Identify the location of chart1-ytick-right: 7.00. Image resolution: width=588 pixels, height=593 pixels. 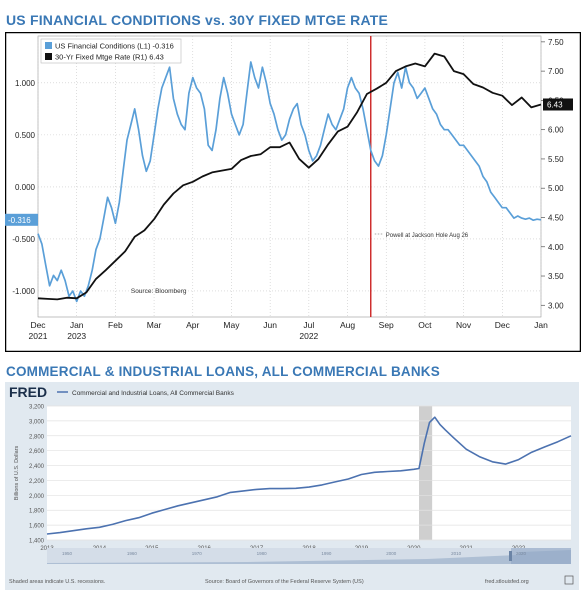
(556, 71).